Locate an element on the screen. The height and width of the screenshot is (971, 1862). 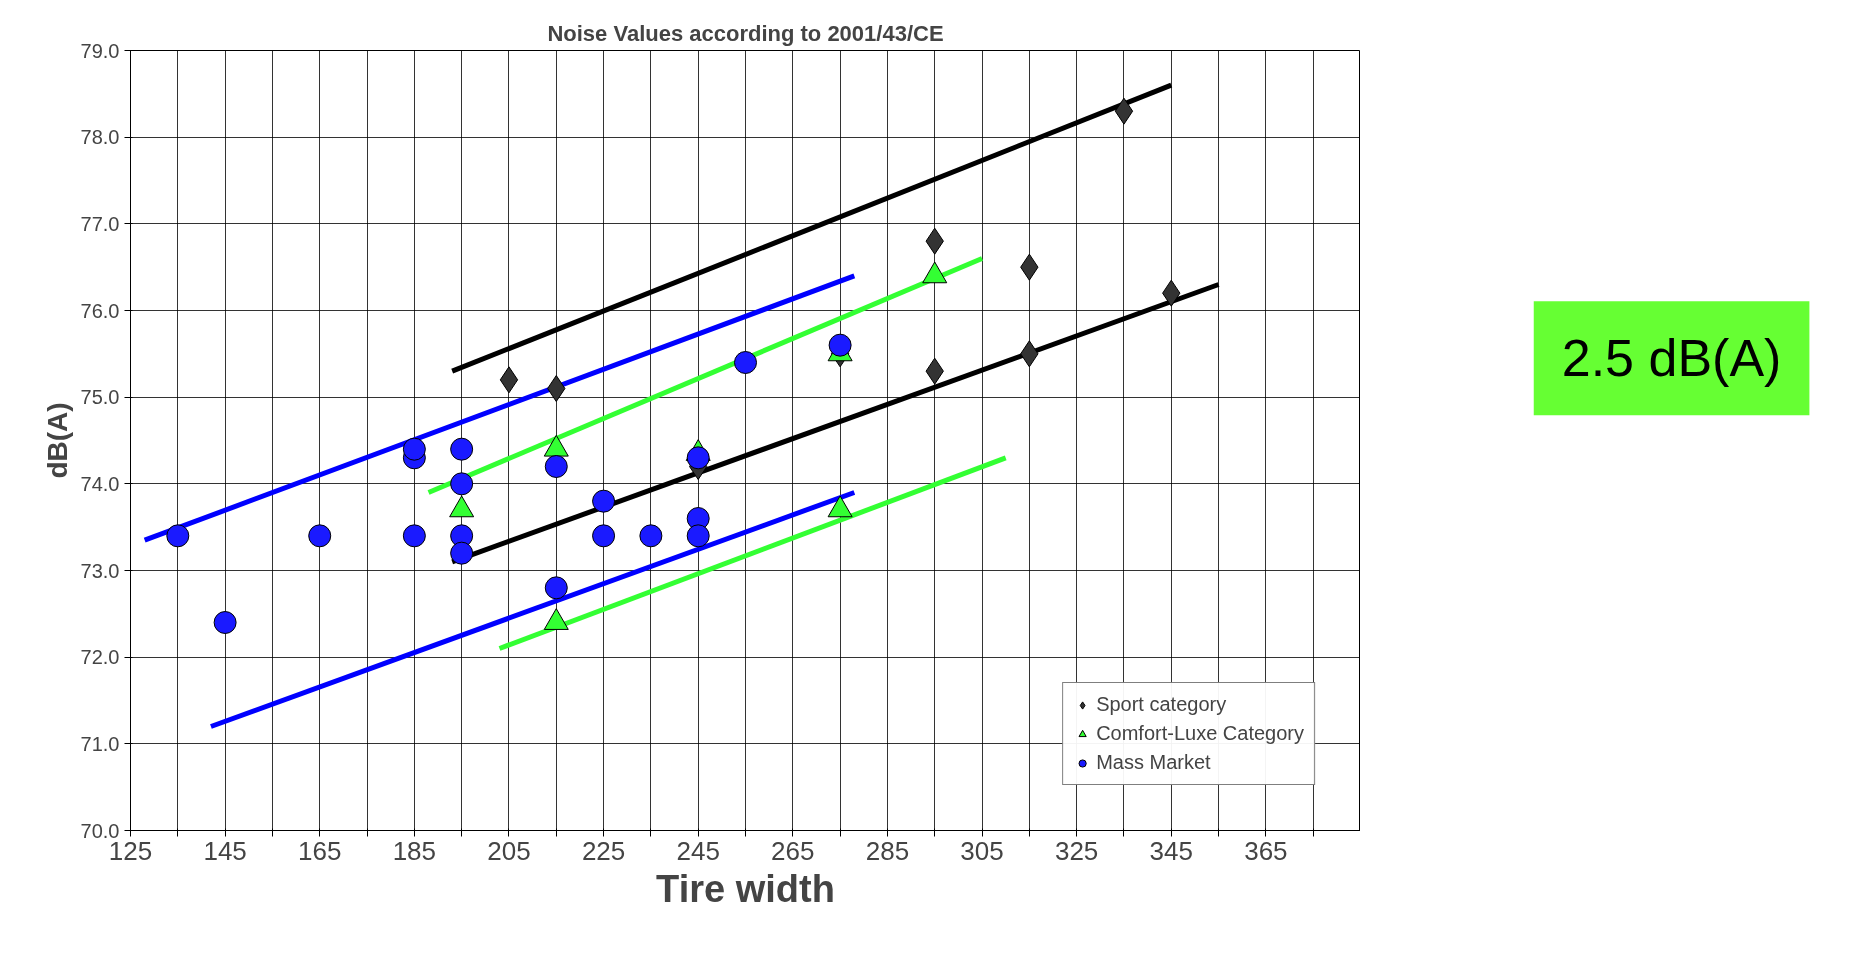
y-tick-label: 71.0 is located at coordinates (100, 743).